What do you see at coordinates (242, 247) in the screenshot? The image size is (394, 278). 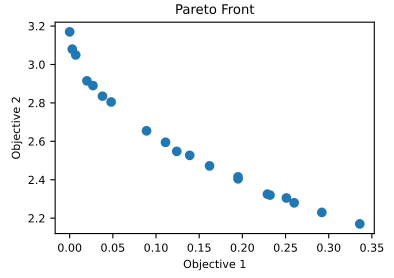 I see `x-tick-label: 0.20` at bounding box center [242, 247].